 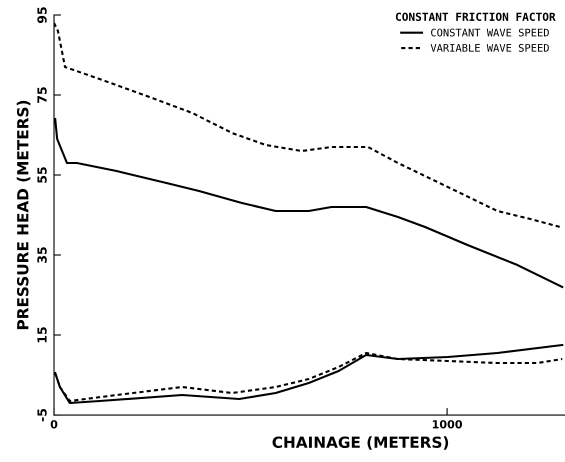 I want to click on y-tick-label: 35, so click(x=42, y=255).